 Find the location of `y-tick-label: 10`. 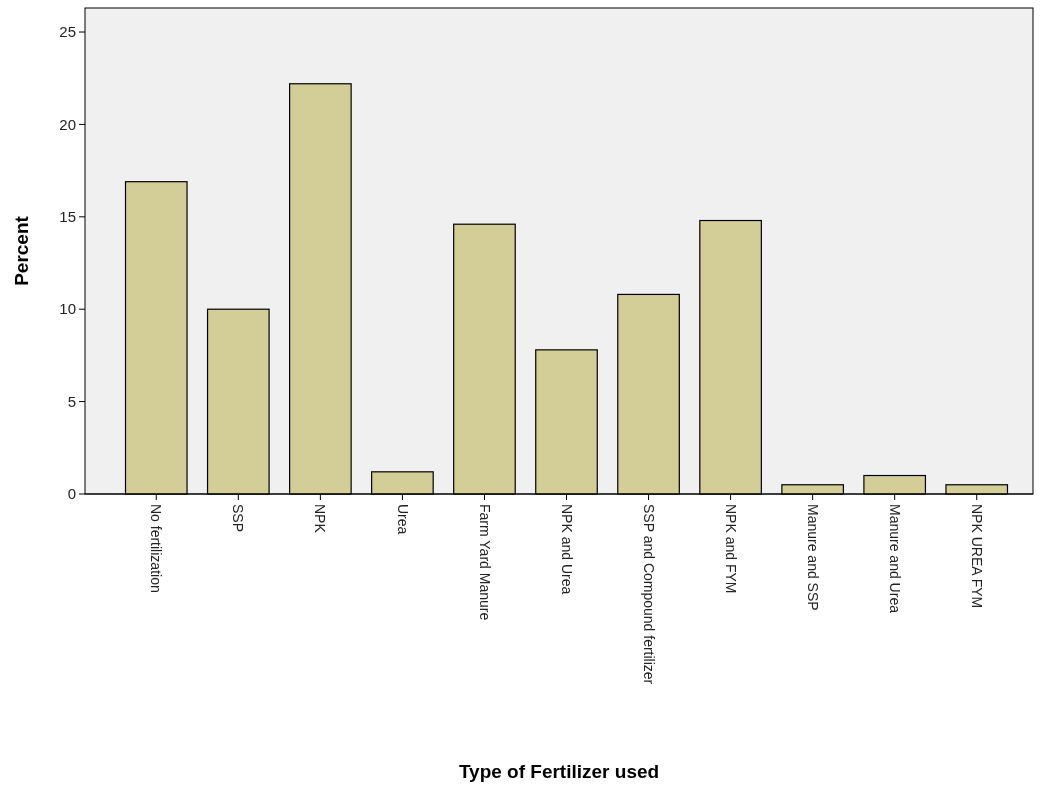

y-tick-label: 10 is located at coordinates (67, 309).